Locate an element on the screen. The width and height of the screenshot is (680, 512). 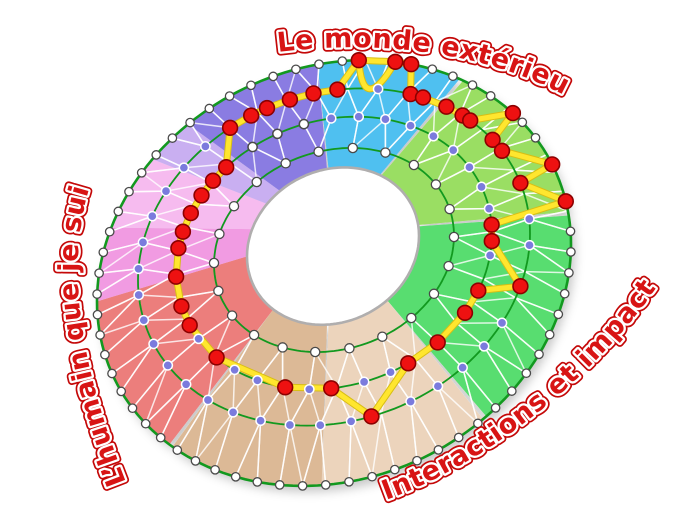
sector-light-purple is located at coordinates (216, 164).